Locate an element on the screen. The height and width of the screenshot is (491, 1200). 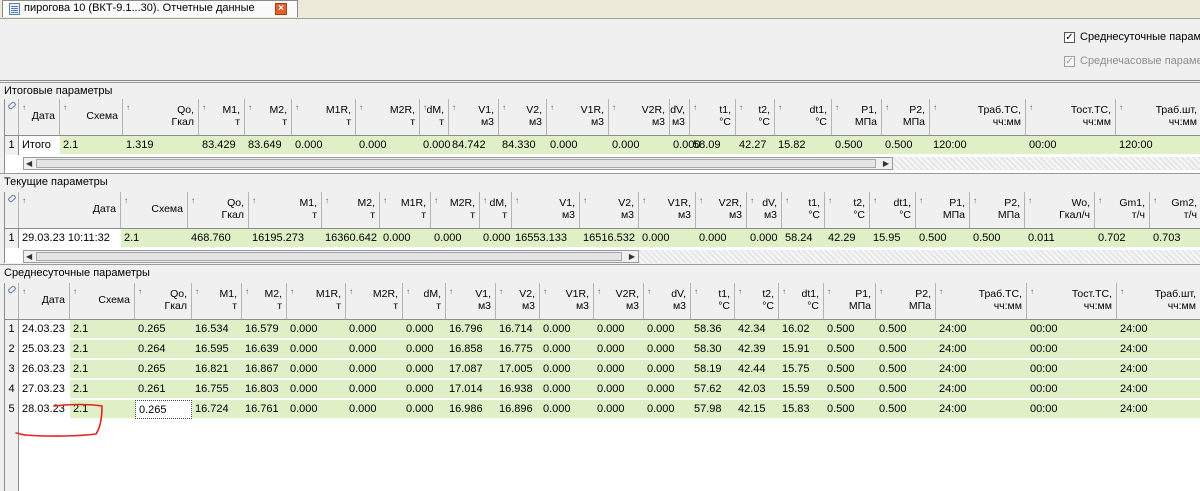
row-number: 3 is located at coordinates (12, 369).